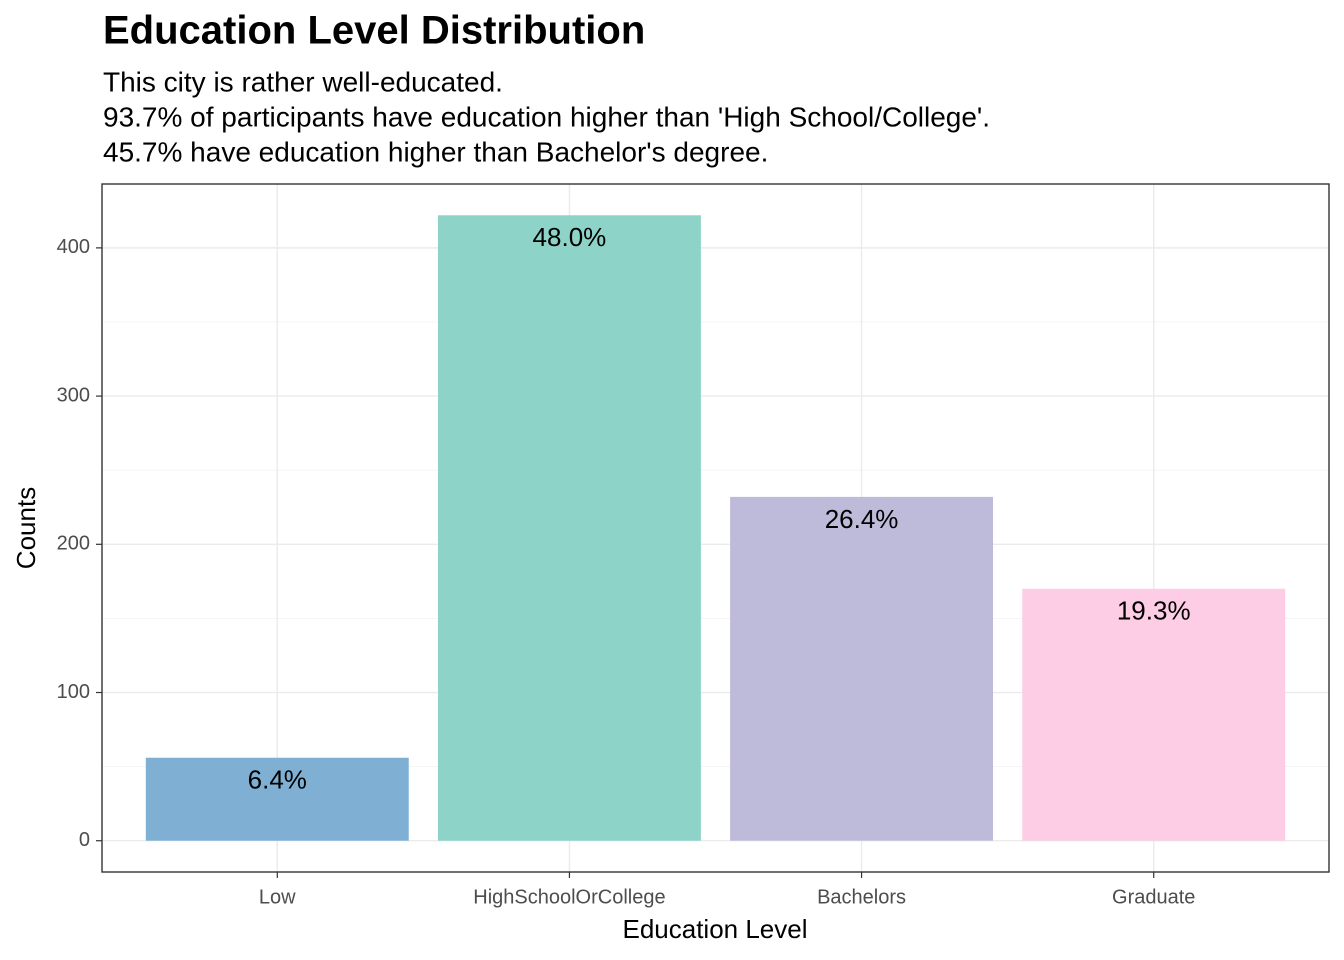 The height and width of the screenshot is (960, 1344). What do you see at coordinates (73, 395) in the screenshot?
I see `y-tick-label: 300` at bounding box center [73, 395].